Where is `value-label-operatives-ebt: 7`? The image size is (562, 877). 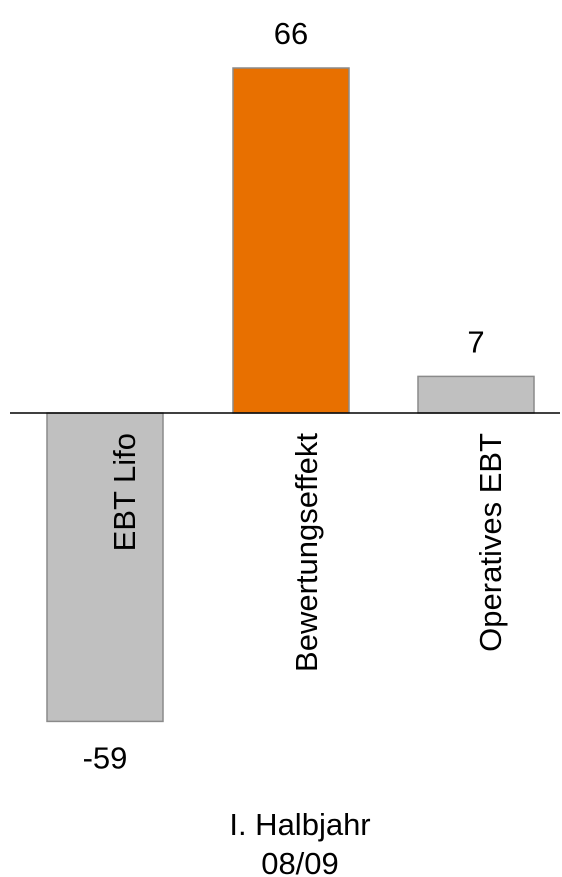 value-label-operatives-ebt: 7 is located at coordinates (475, 341).